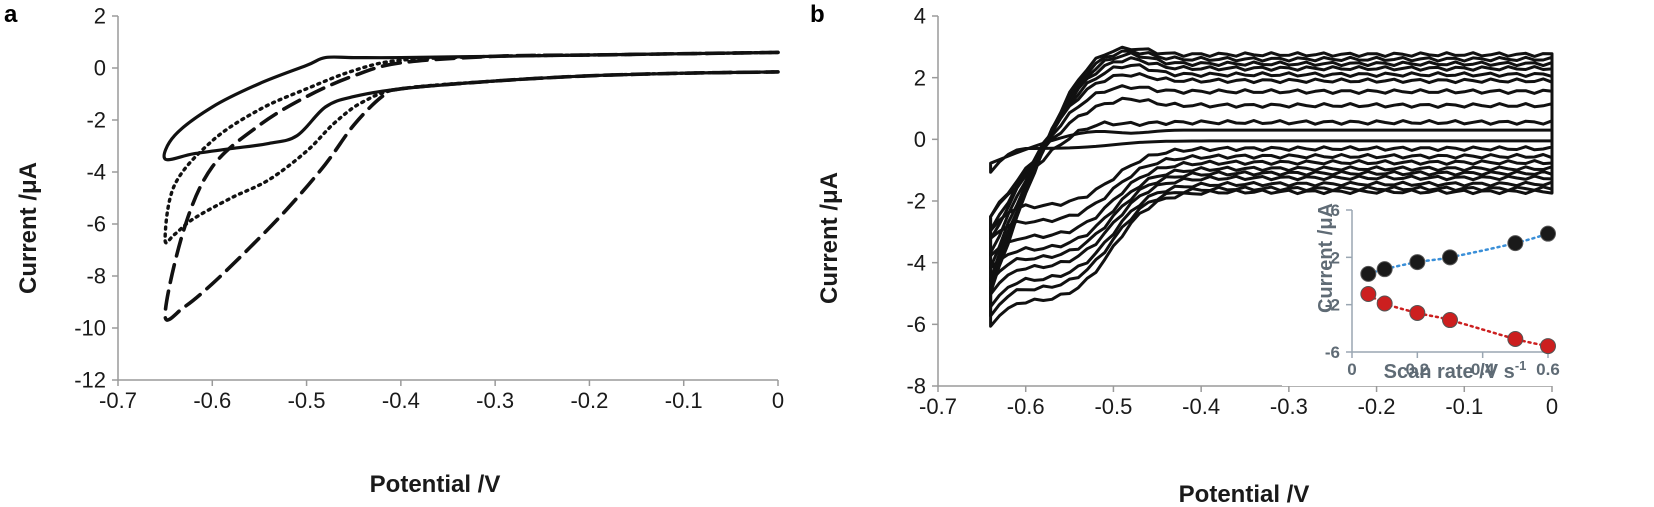 Image resolution: width=1654 pixels, height=507 pixels. I want to click on panel-a-x-tick-label: -0.3, so click(495, 400).